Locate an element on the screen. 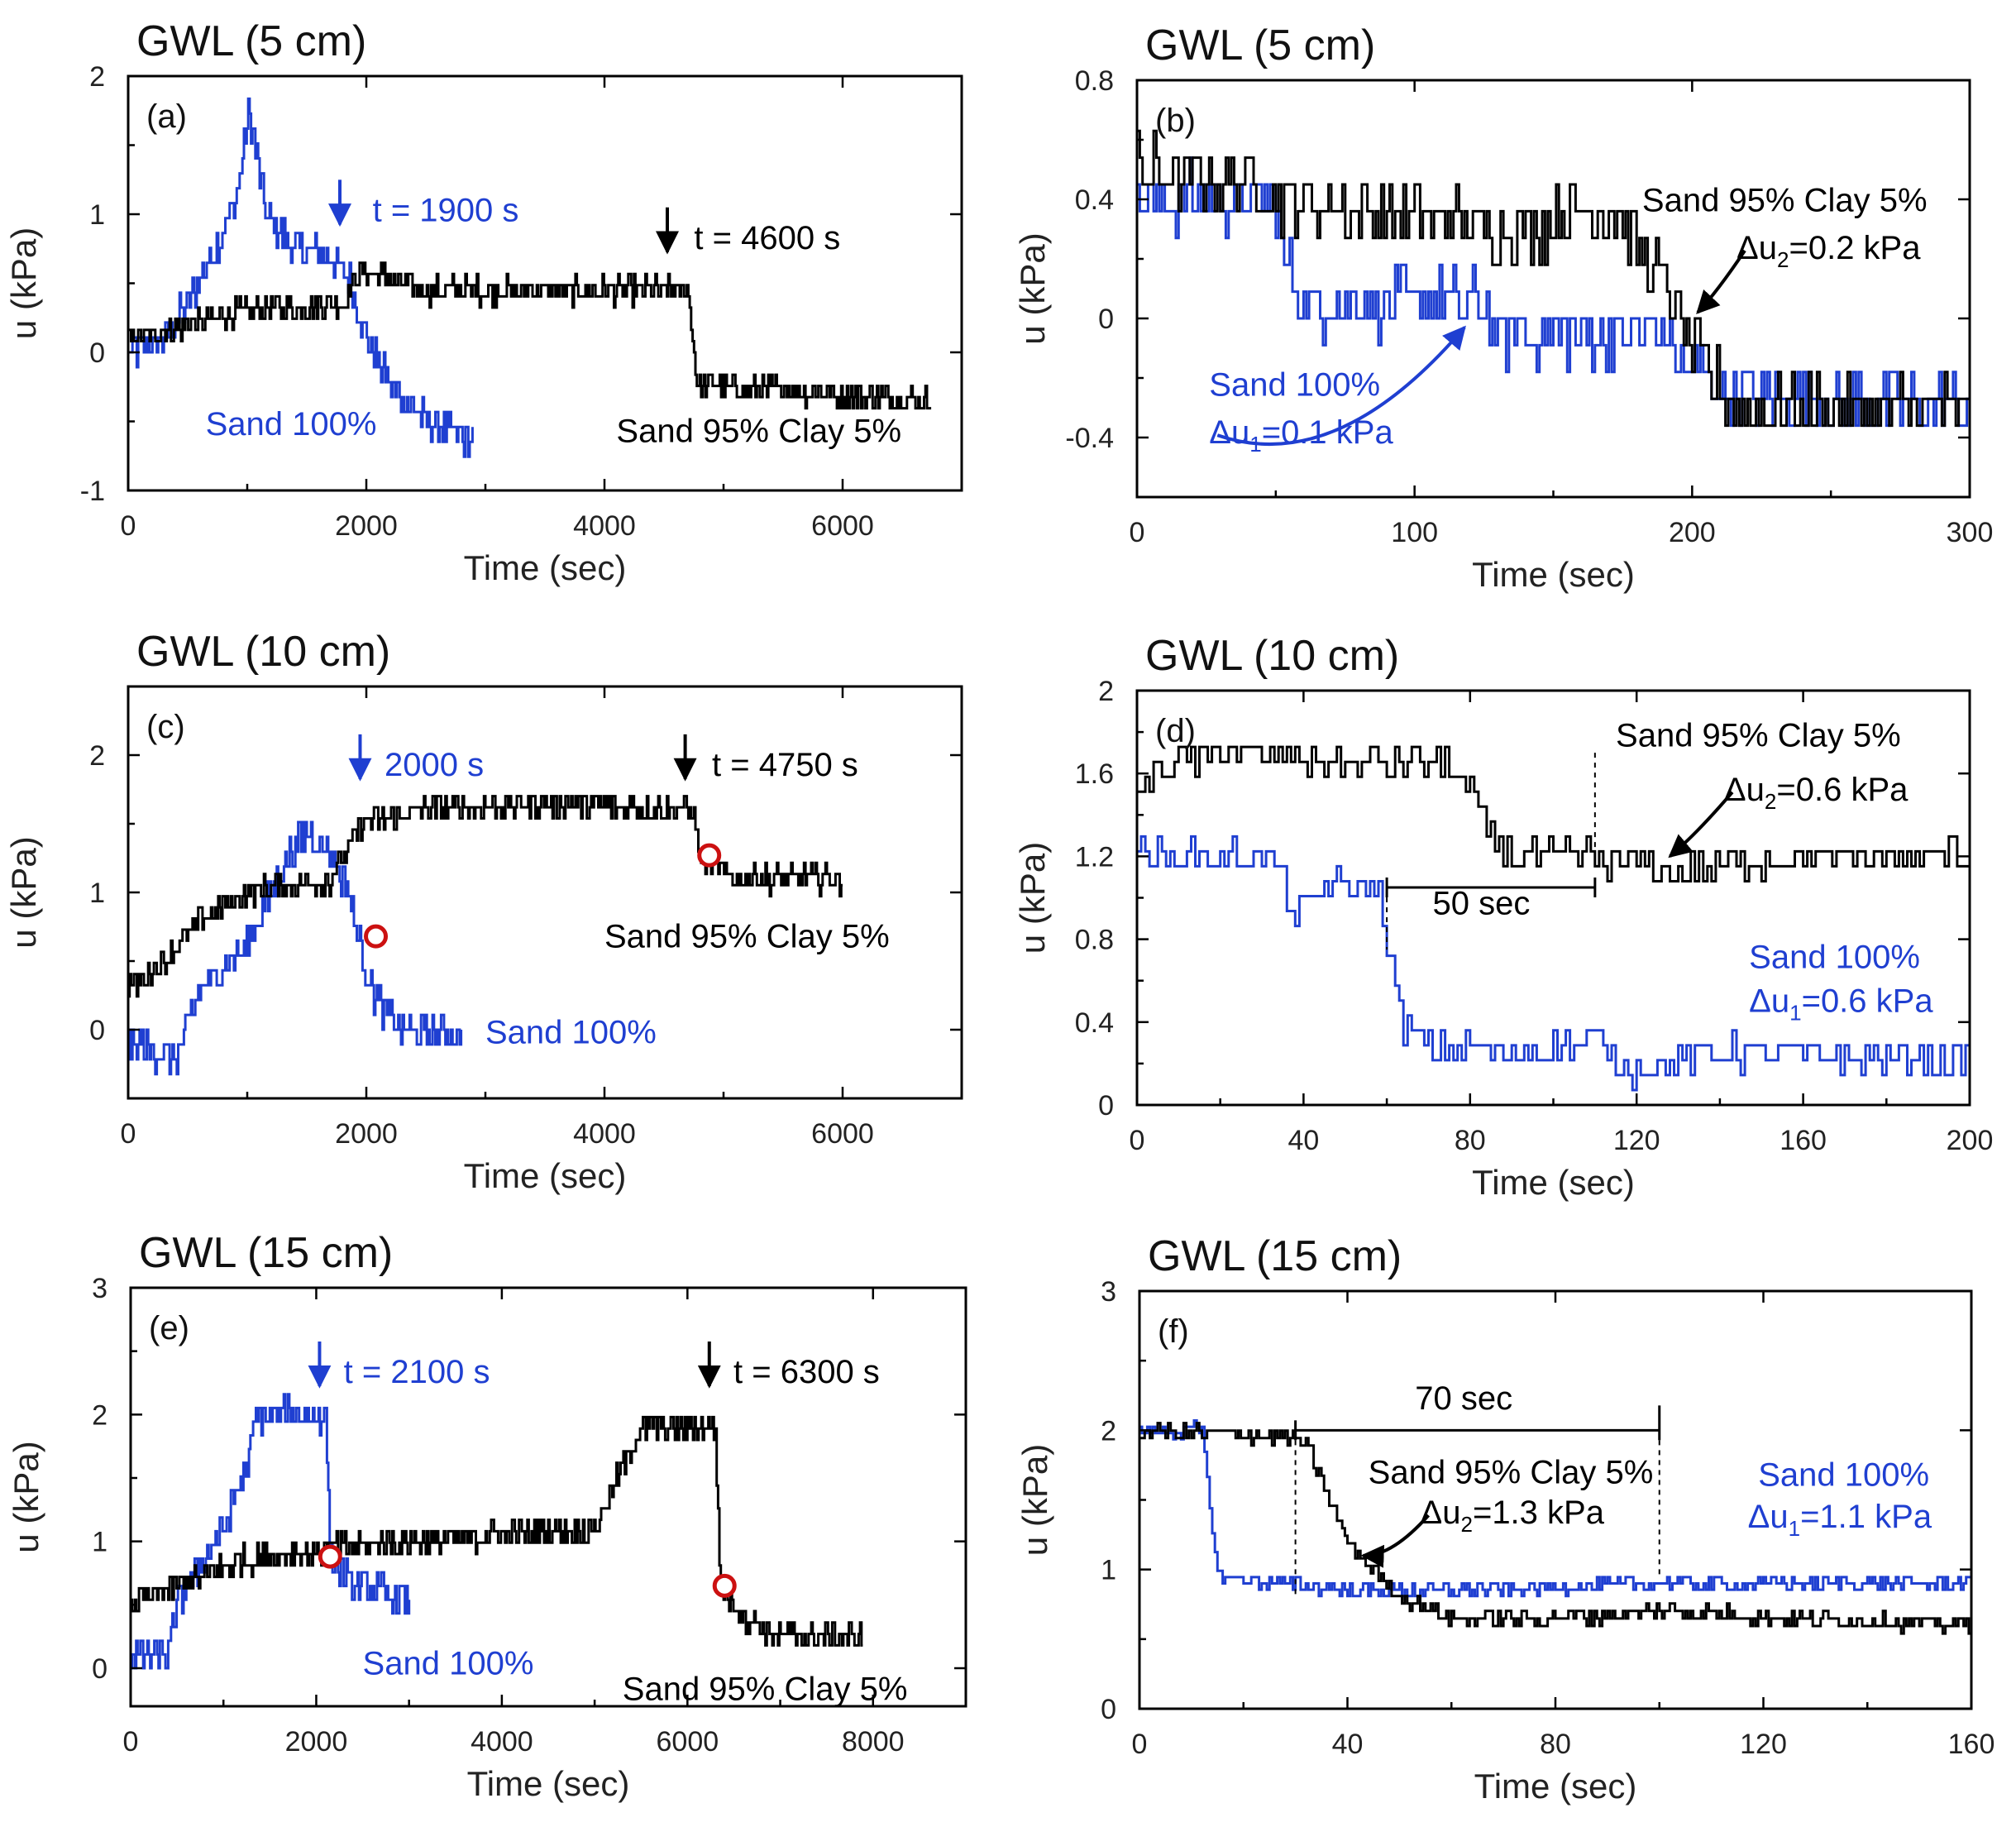 Image resolution: width=2016 pixels, height=1827 pixels. y-tick-label: 1.2 is located at coordinates (1094, 857).